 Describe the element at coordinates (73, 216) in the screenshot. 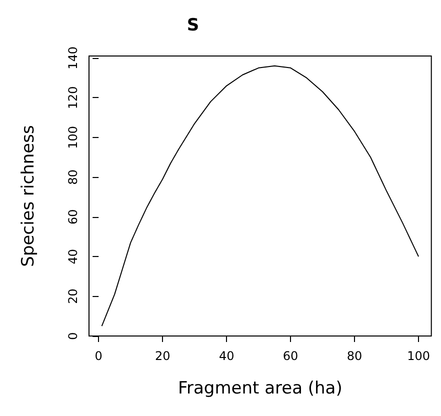

I see `y-tick-label: 60` at that location.